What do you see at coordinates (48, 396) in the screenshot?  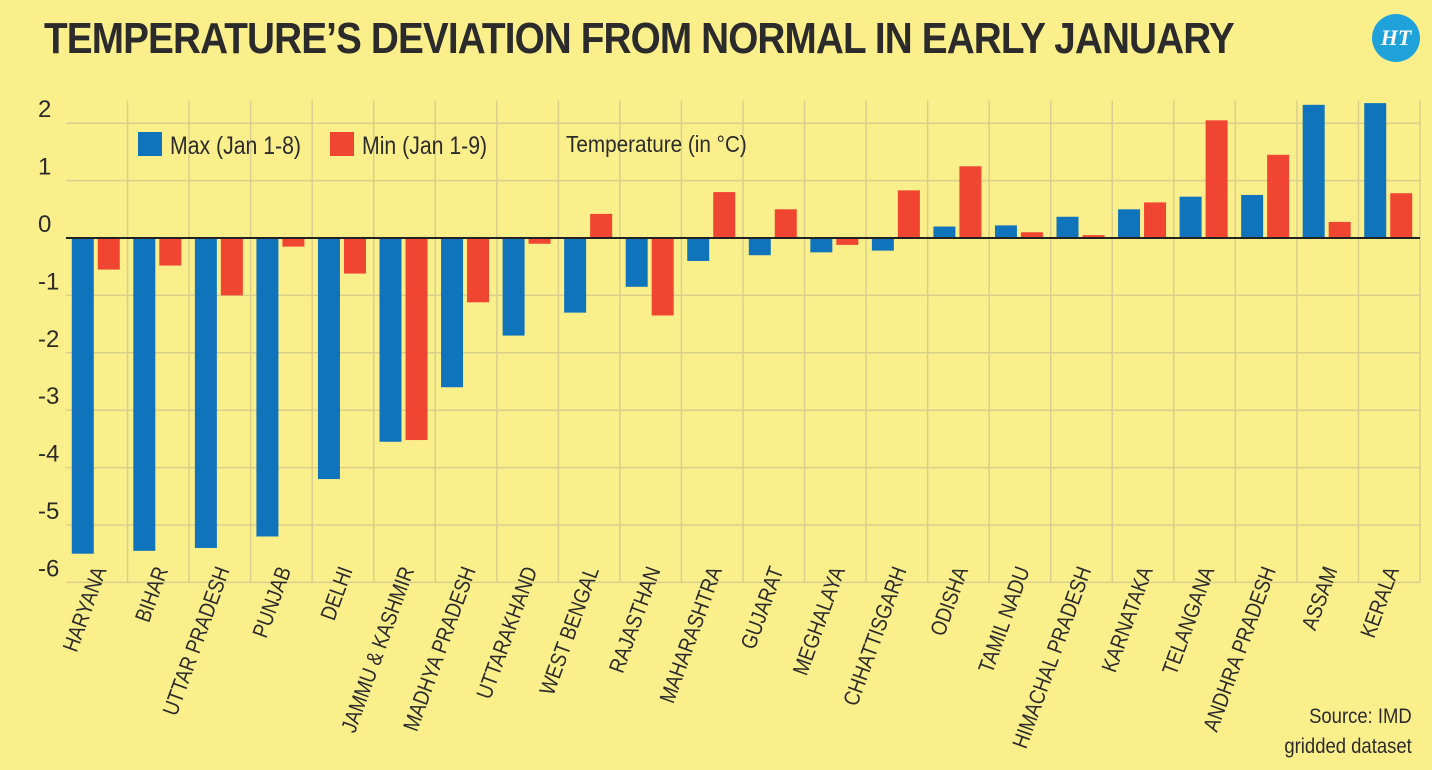 I see `y-tick-label: -3` at bounding box center [48, 396].